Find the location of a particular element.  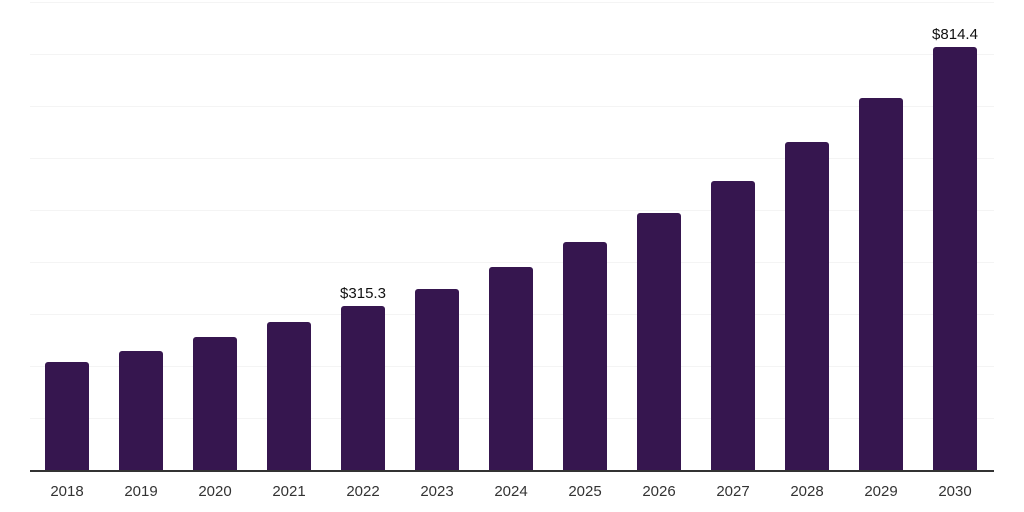

x-tick-2019: 2019 is located at coordinates (141, 491).